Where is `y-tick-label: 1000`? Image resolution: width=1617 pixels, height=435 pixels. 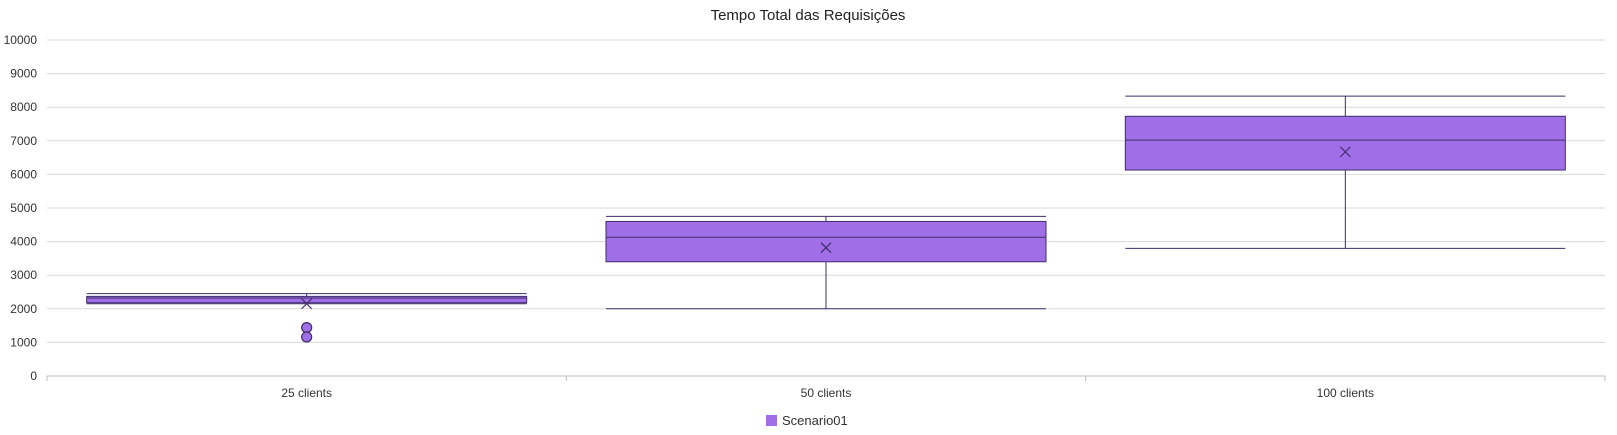 y-tick-label: 1000 is located at coordinates (23, 342).